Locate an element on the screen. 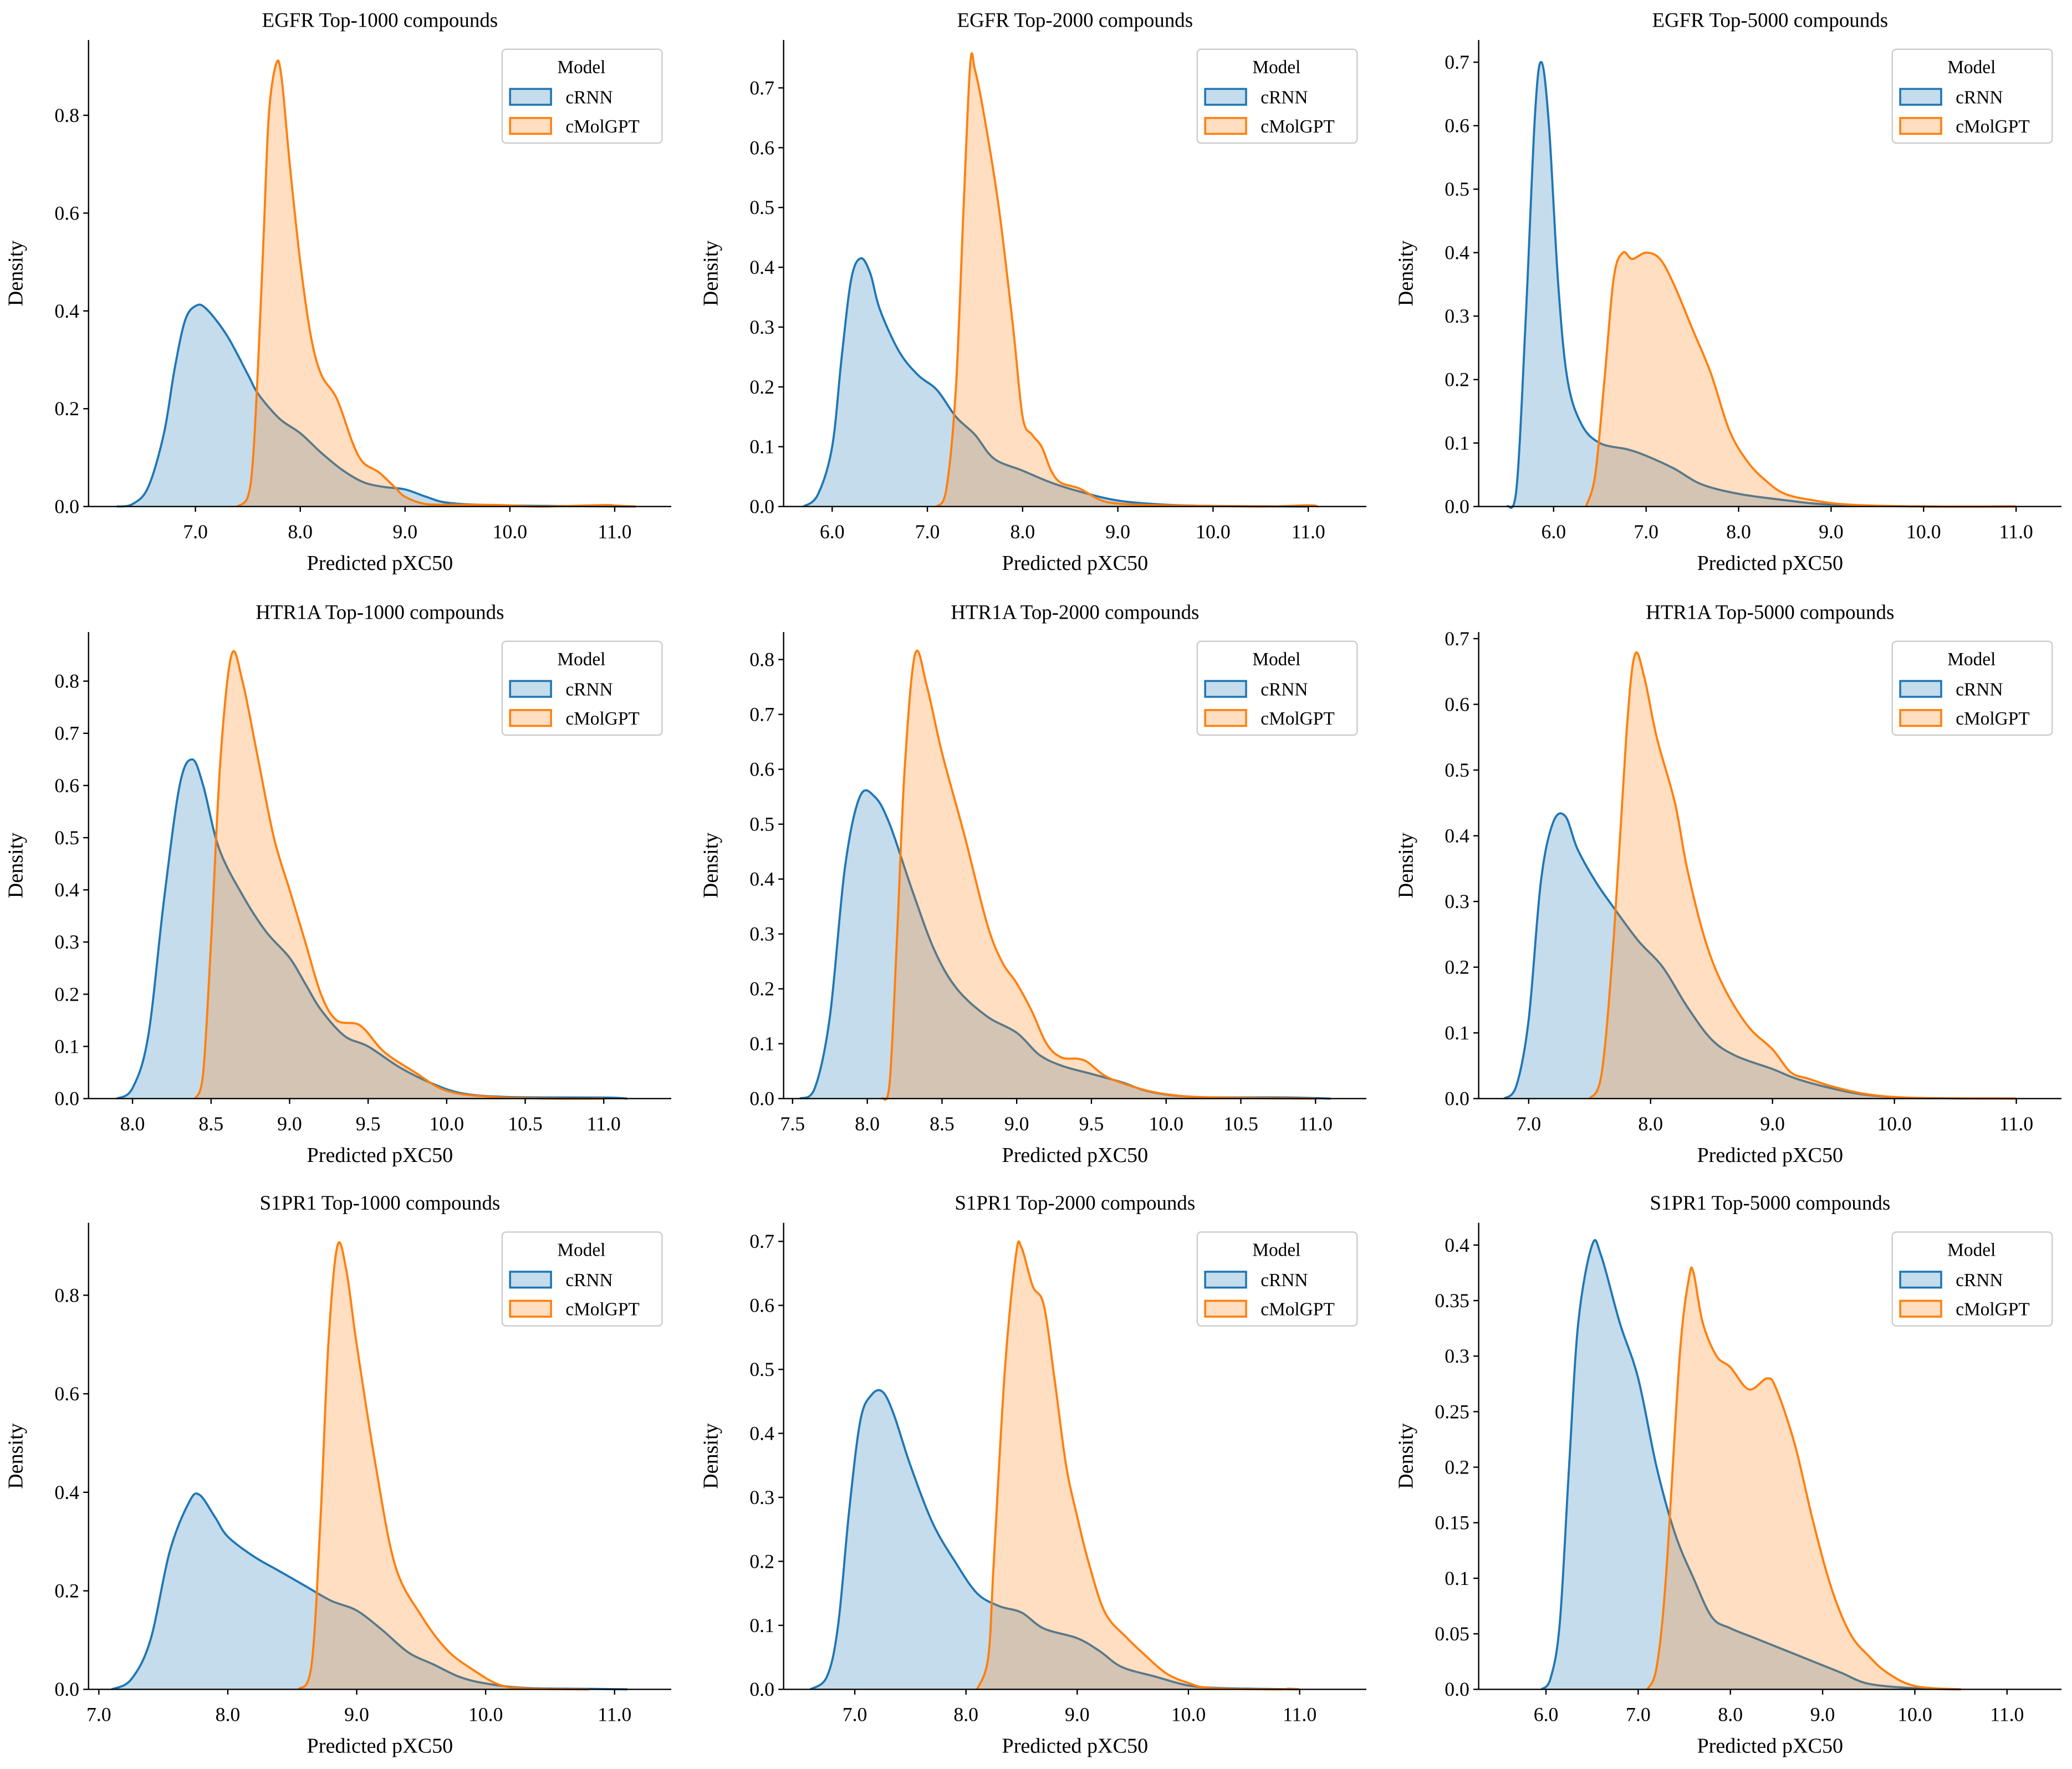 The width and height of the screenshot is (2072, 1769). panel-title: S1PR1 Top-1000 compounds is located at coordinates (379, 1202).